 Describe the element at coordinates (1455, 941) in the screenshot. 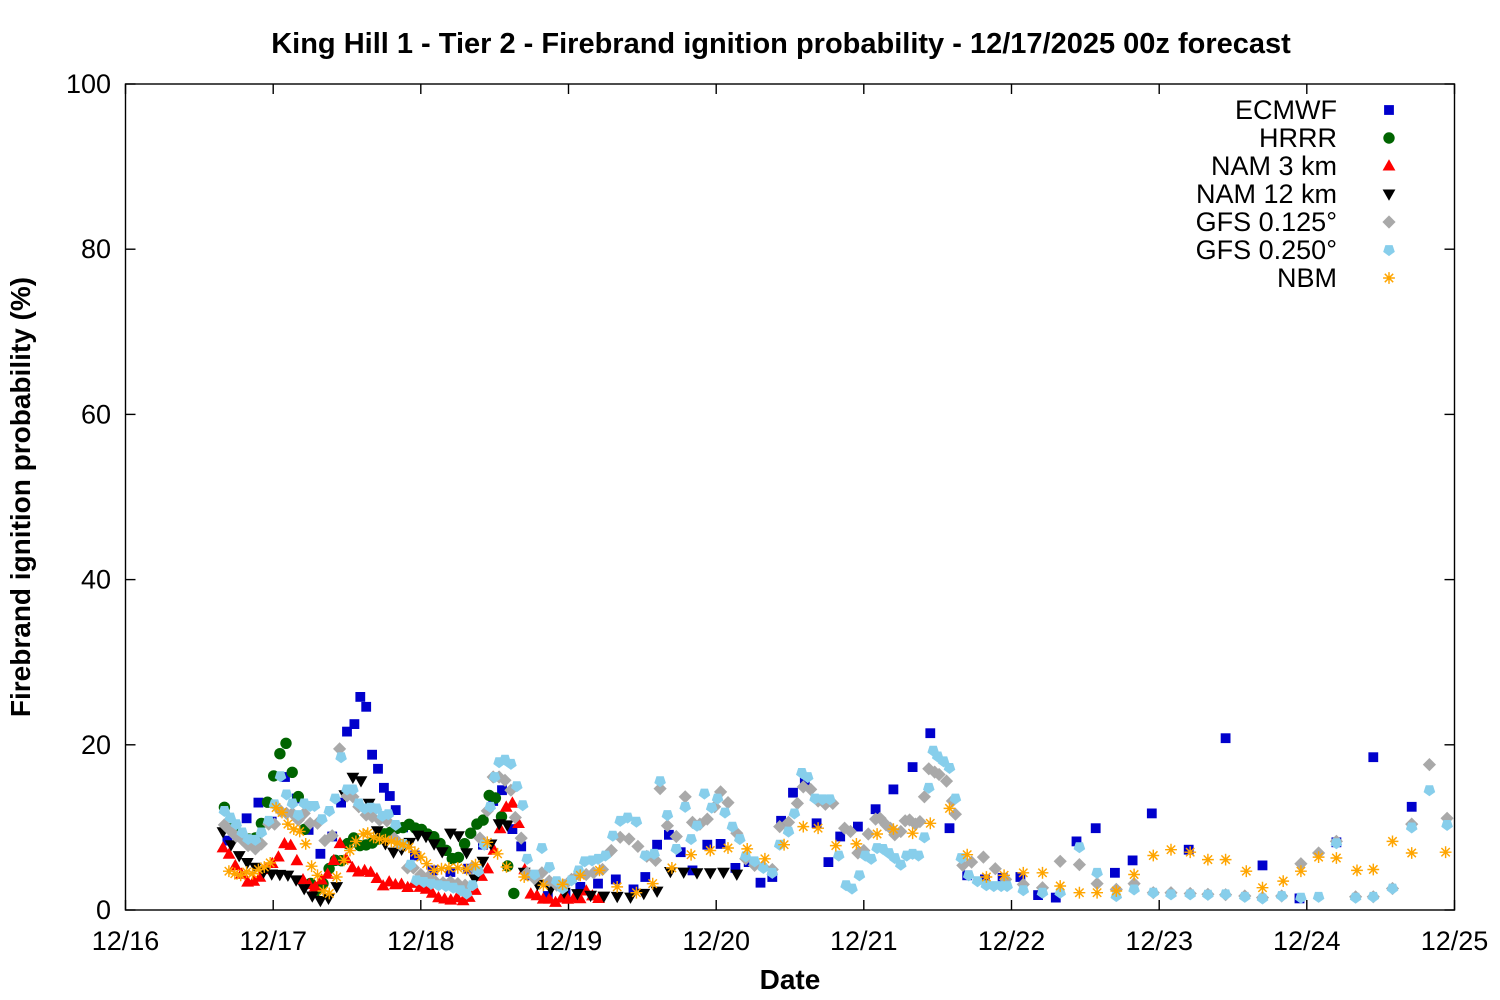

I see `svg-text: 12/25` at that location.